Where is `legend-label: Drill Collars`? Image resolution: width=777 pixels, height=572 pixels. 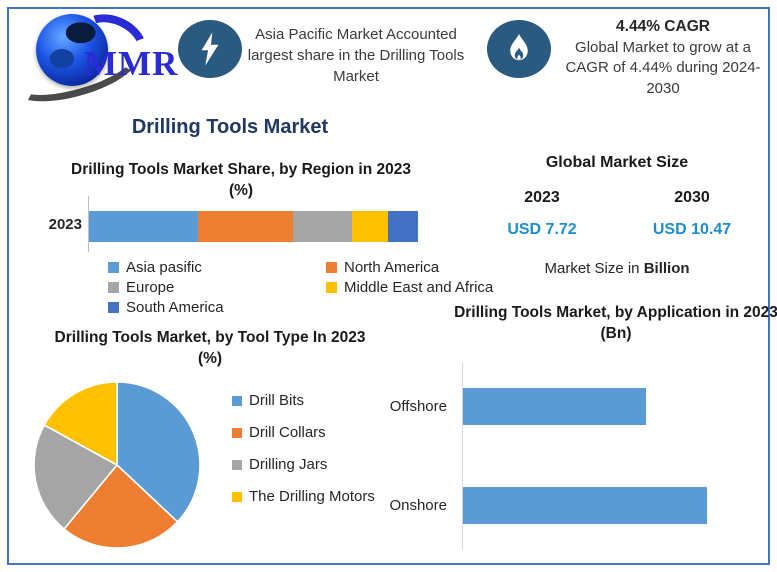
legend-label: Drill Collars is located at coordinates (287, 432).